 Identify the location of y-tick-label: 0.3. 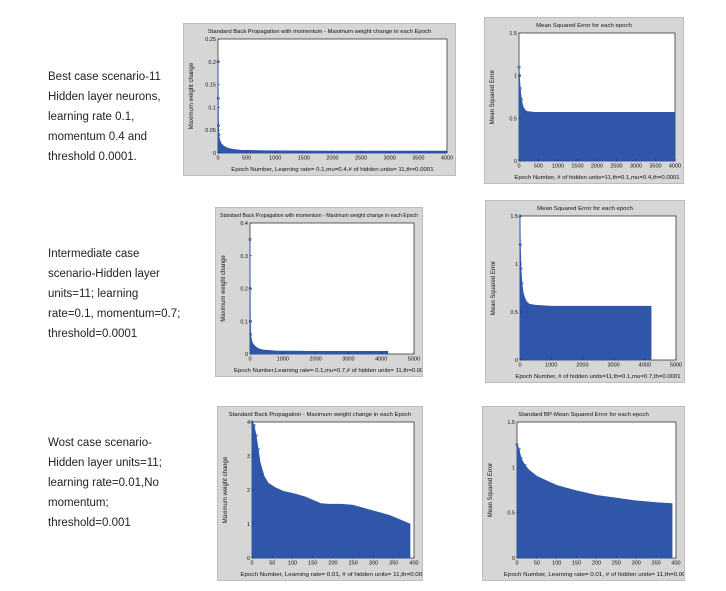
(244, 257).